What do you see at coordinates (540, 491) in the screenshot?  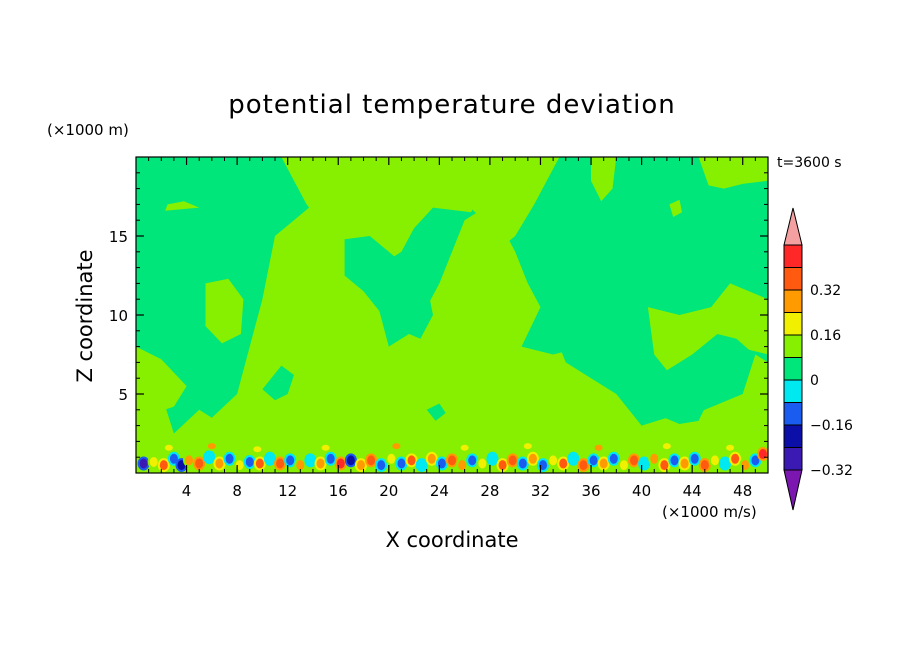 I see `x-tick-label-32: 32` at bounding box center [540, 491].